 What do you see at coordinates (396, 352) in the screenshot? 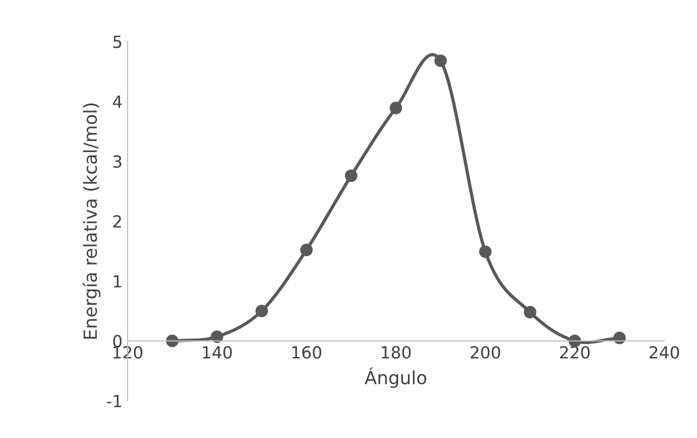
I see `x-tick-label: 180` at bounding box center [396, 352].